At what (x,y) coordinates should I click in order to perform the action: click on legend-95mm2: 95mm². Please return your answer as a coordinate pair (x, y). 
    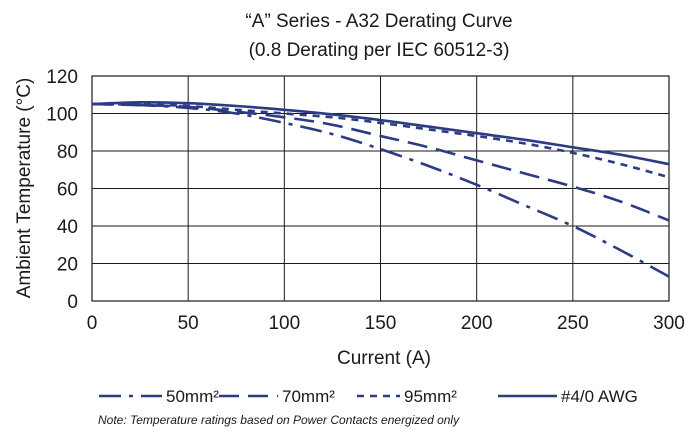
    Looking at the image, I should click on (407, 396).